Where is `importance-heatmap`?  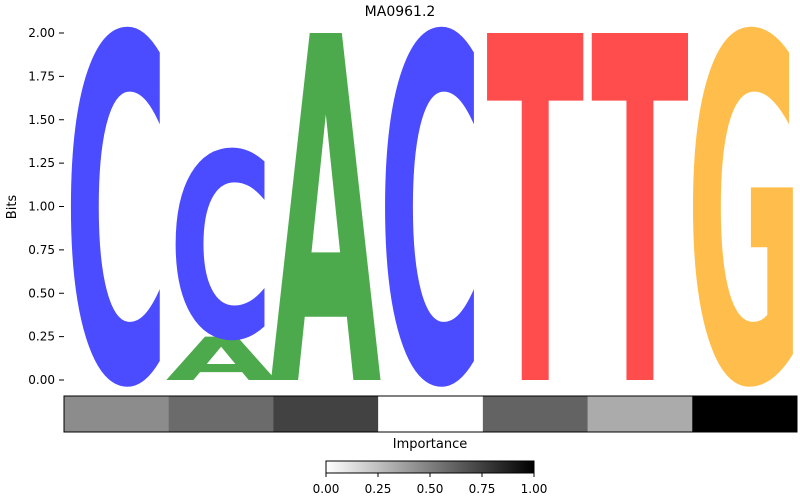
importance-heatmap is located at coordinates (430, 414).